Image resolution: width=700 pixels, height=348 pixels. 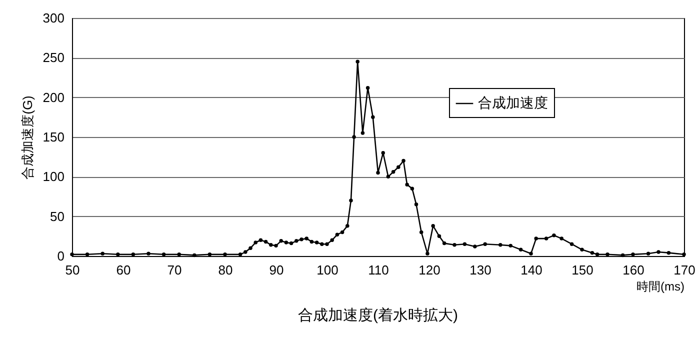 What do you see at coordinates (53, 18) in the screenshot?
I see `y-tick-label: 300` at bounding box center [53, 18].